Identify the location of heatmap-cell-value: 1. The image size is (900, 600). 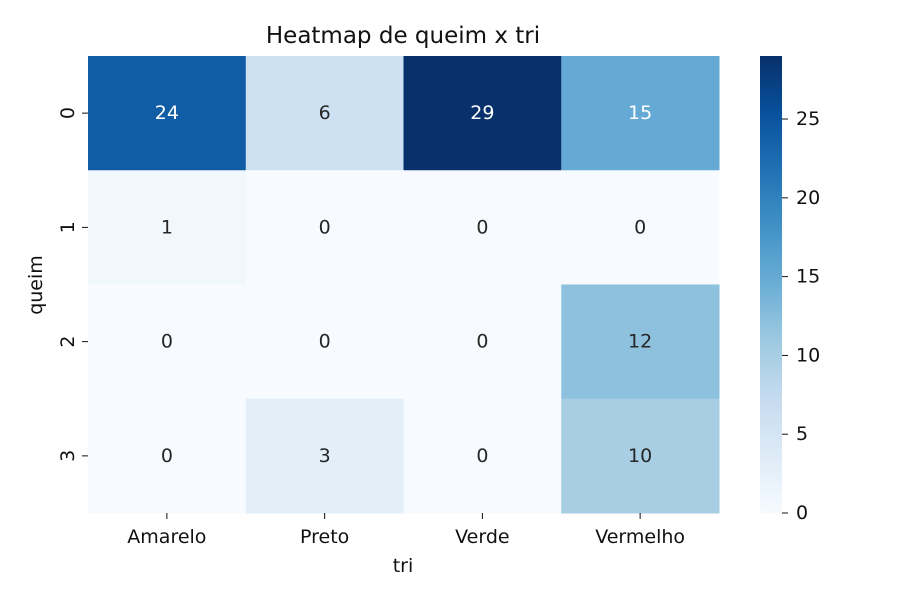
(167, 227).